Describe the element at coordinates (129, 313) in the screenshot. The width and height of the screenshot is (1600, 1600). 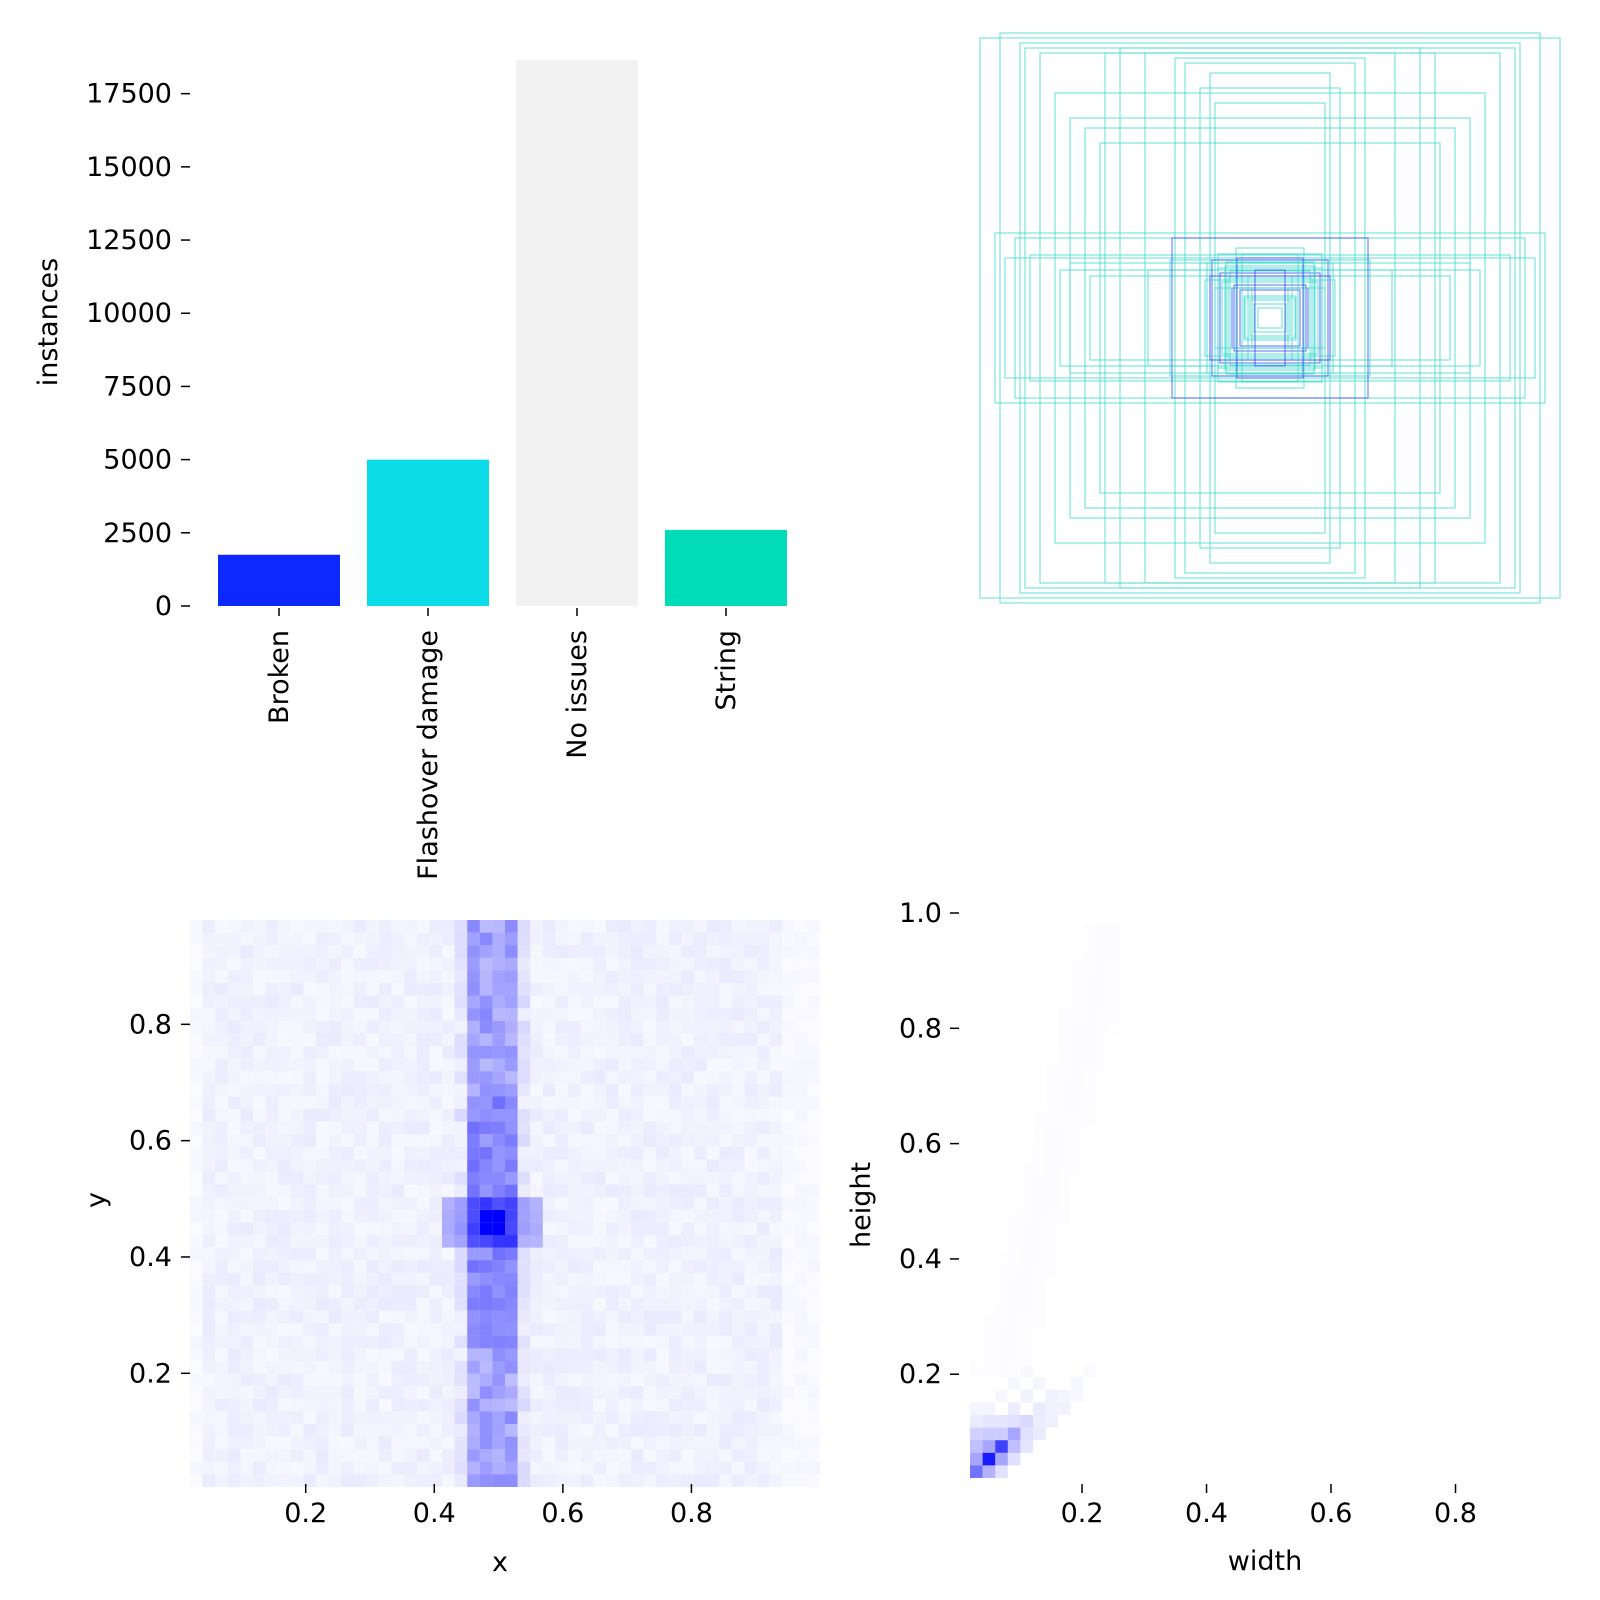
I see `bar-y-tick-label: 10000` at that location.